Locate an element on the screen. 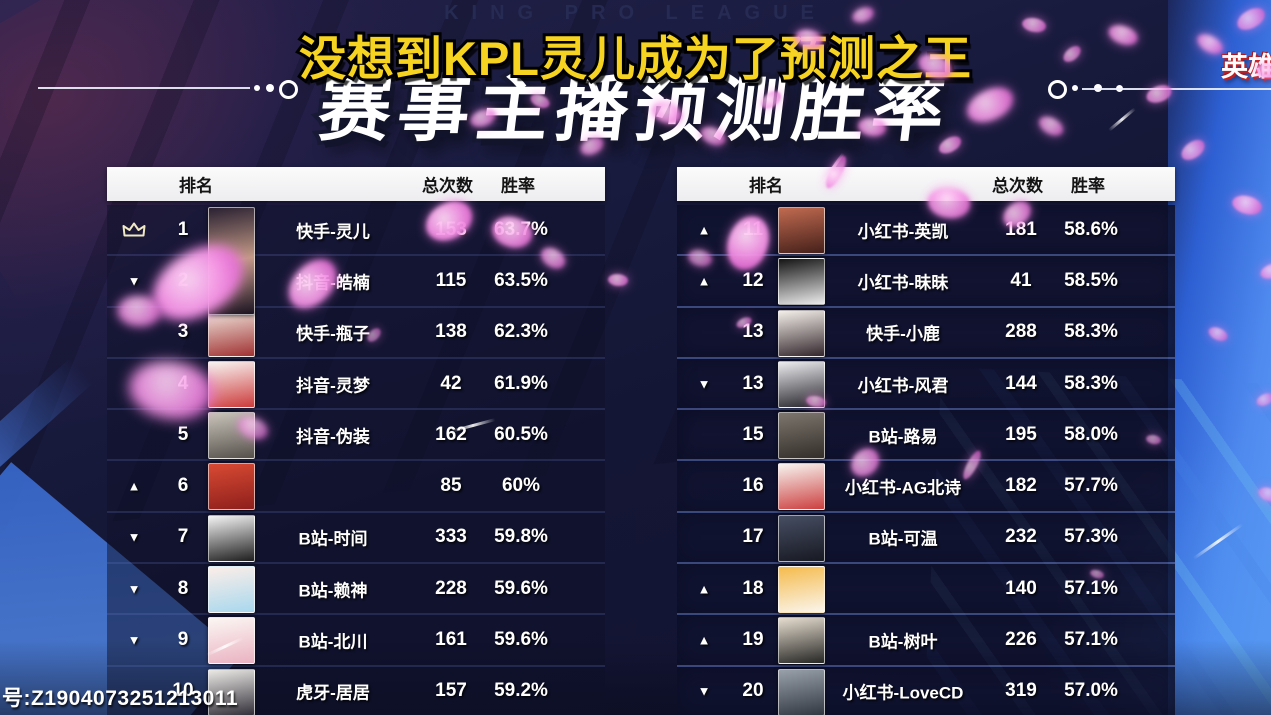  rank-cell: 15 is located at coordinates (753, 434).